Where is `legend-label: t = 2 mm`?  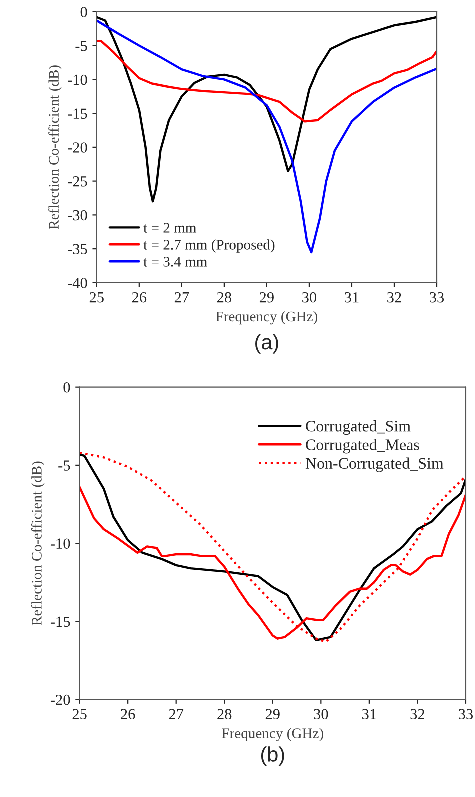
legend-label: t = 2 mm is located at coordinates (170, 228).